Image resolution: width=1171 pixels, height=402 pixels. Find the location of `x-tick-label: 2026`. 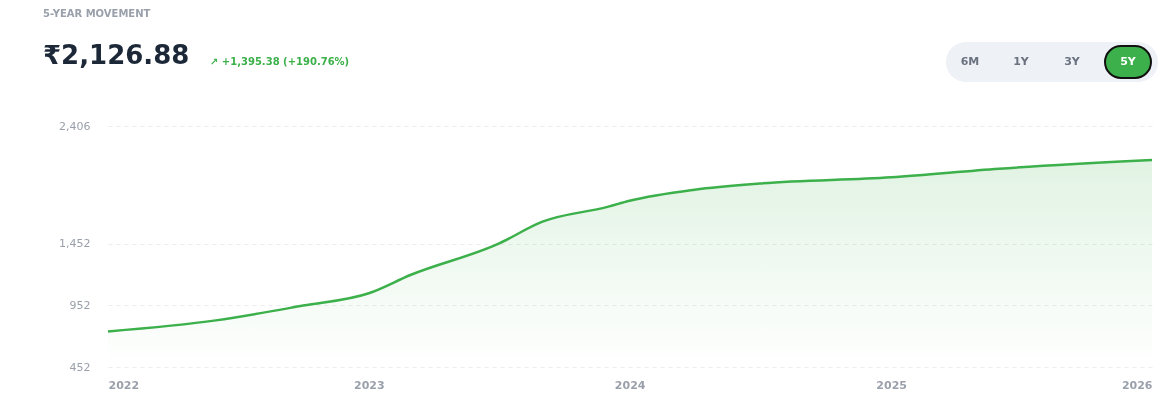

x-tick-label: 2026 is located at coordinates (1137, 385).